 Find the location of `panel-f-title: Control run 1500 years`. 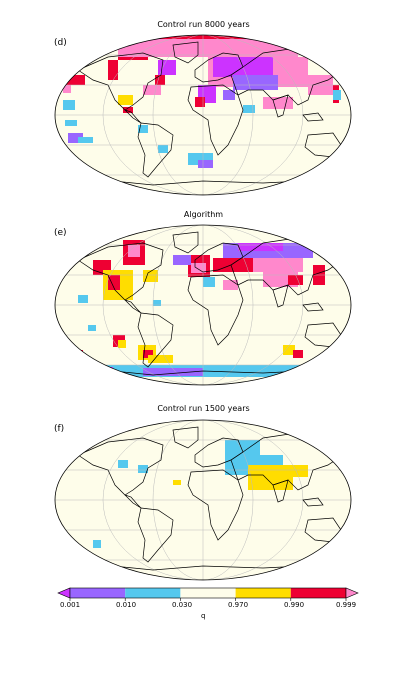

panel-f-title: Control run 1500 years is located at coordinates (203, 408).